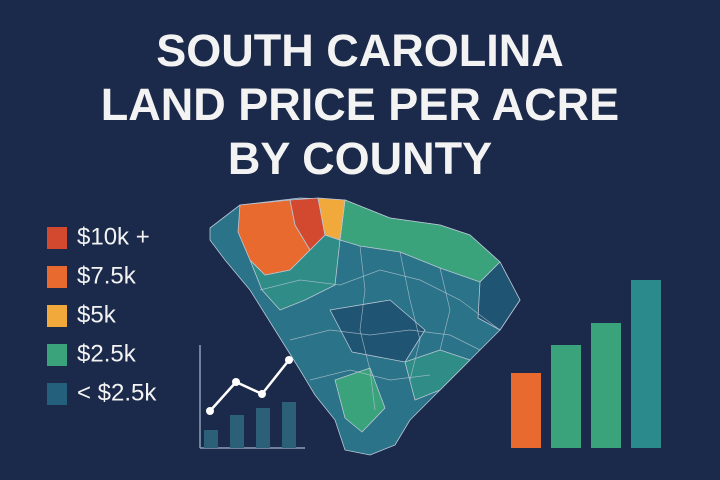  What do you see at coordinates (113, 236) in the screenshot?
I see `legend-label: $10k +` at bounding box center [113, 236].